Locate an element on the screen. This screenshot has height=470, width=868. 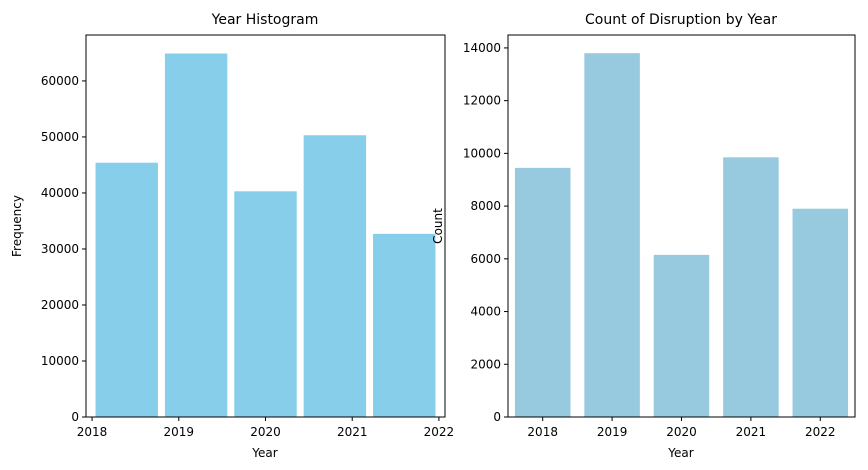
y-tick-label: 30000 is located at coordinates (60, 249).